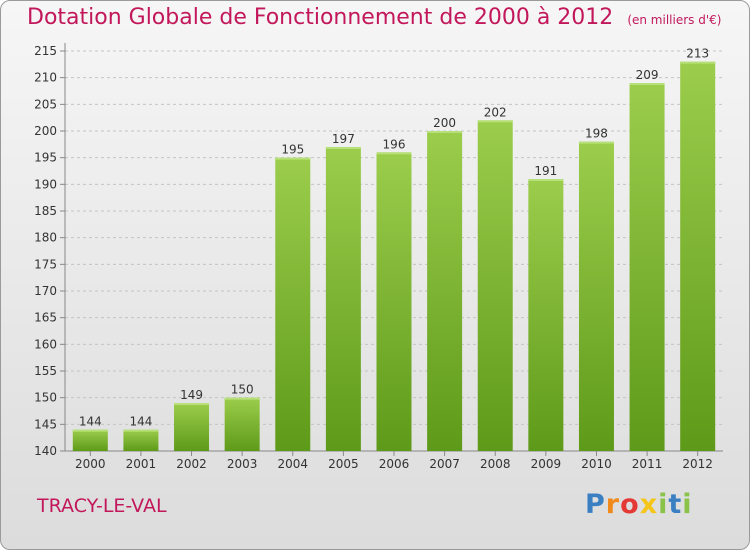 The image size is (750, 550). What do you see at coordinates (394, 302) in the screenshot?
I see `bar-2006` at bounding box center [394, 302].